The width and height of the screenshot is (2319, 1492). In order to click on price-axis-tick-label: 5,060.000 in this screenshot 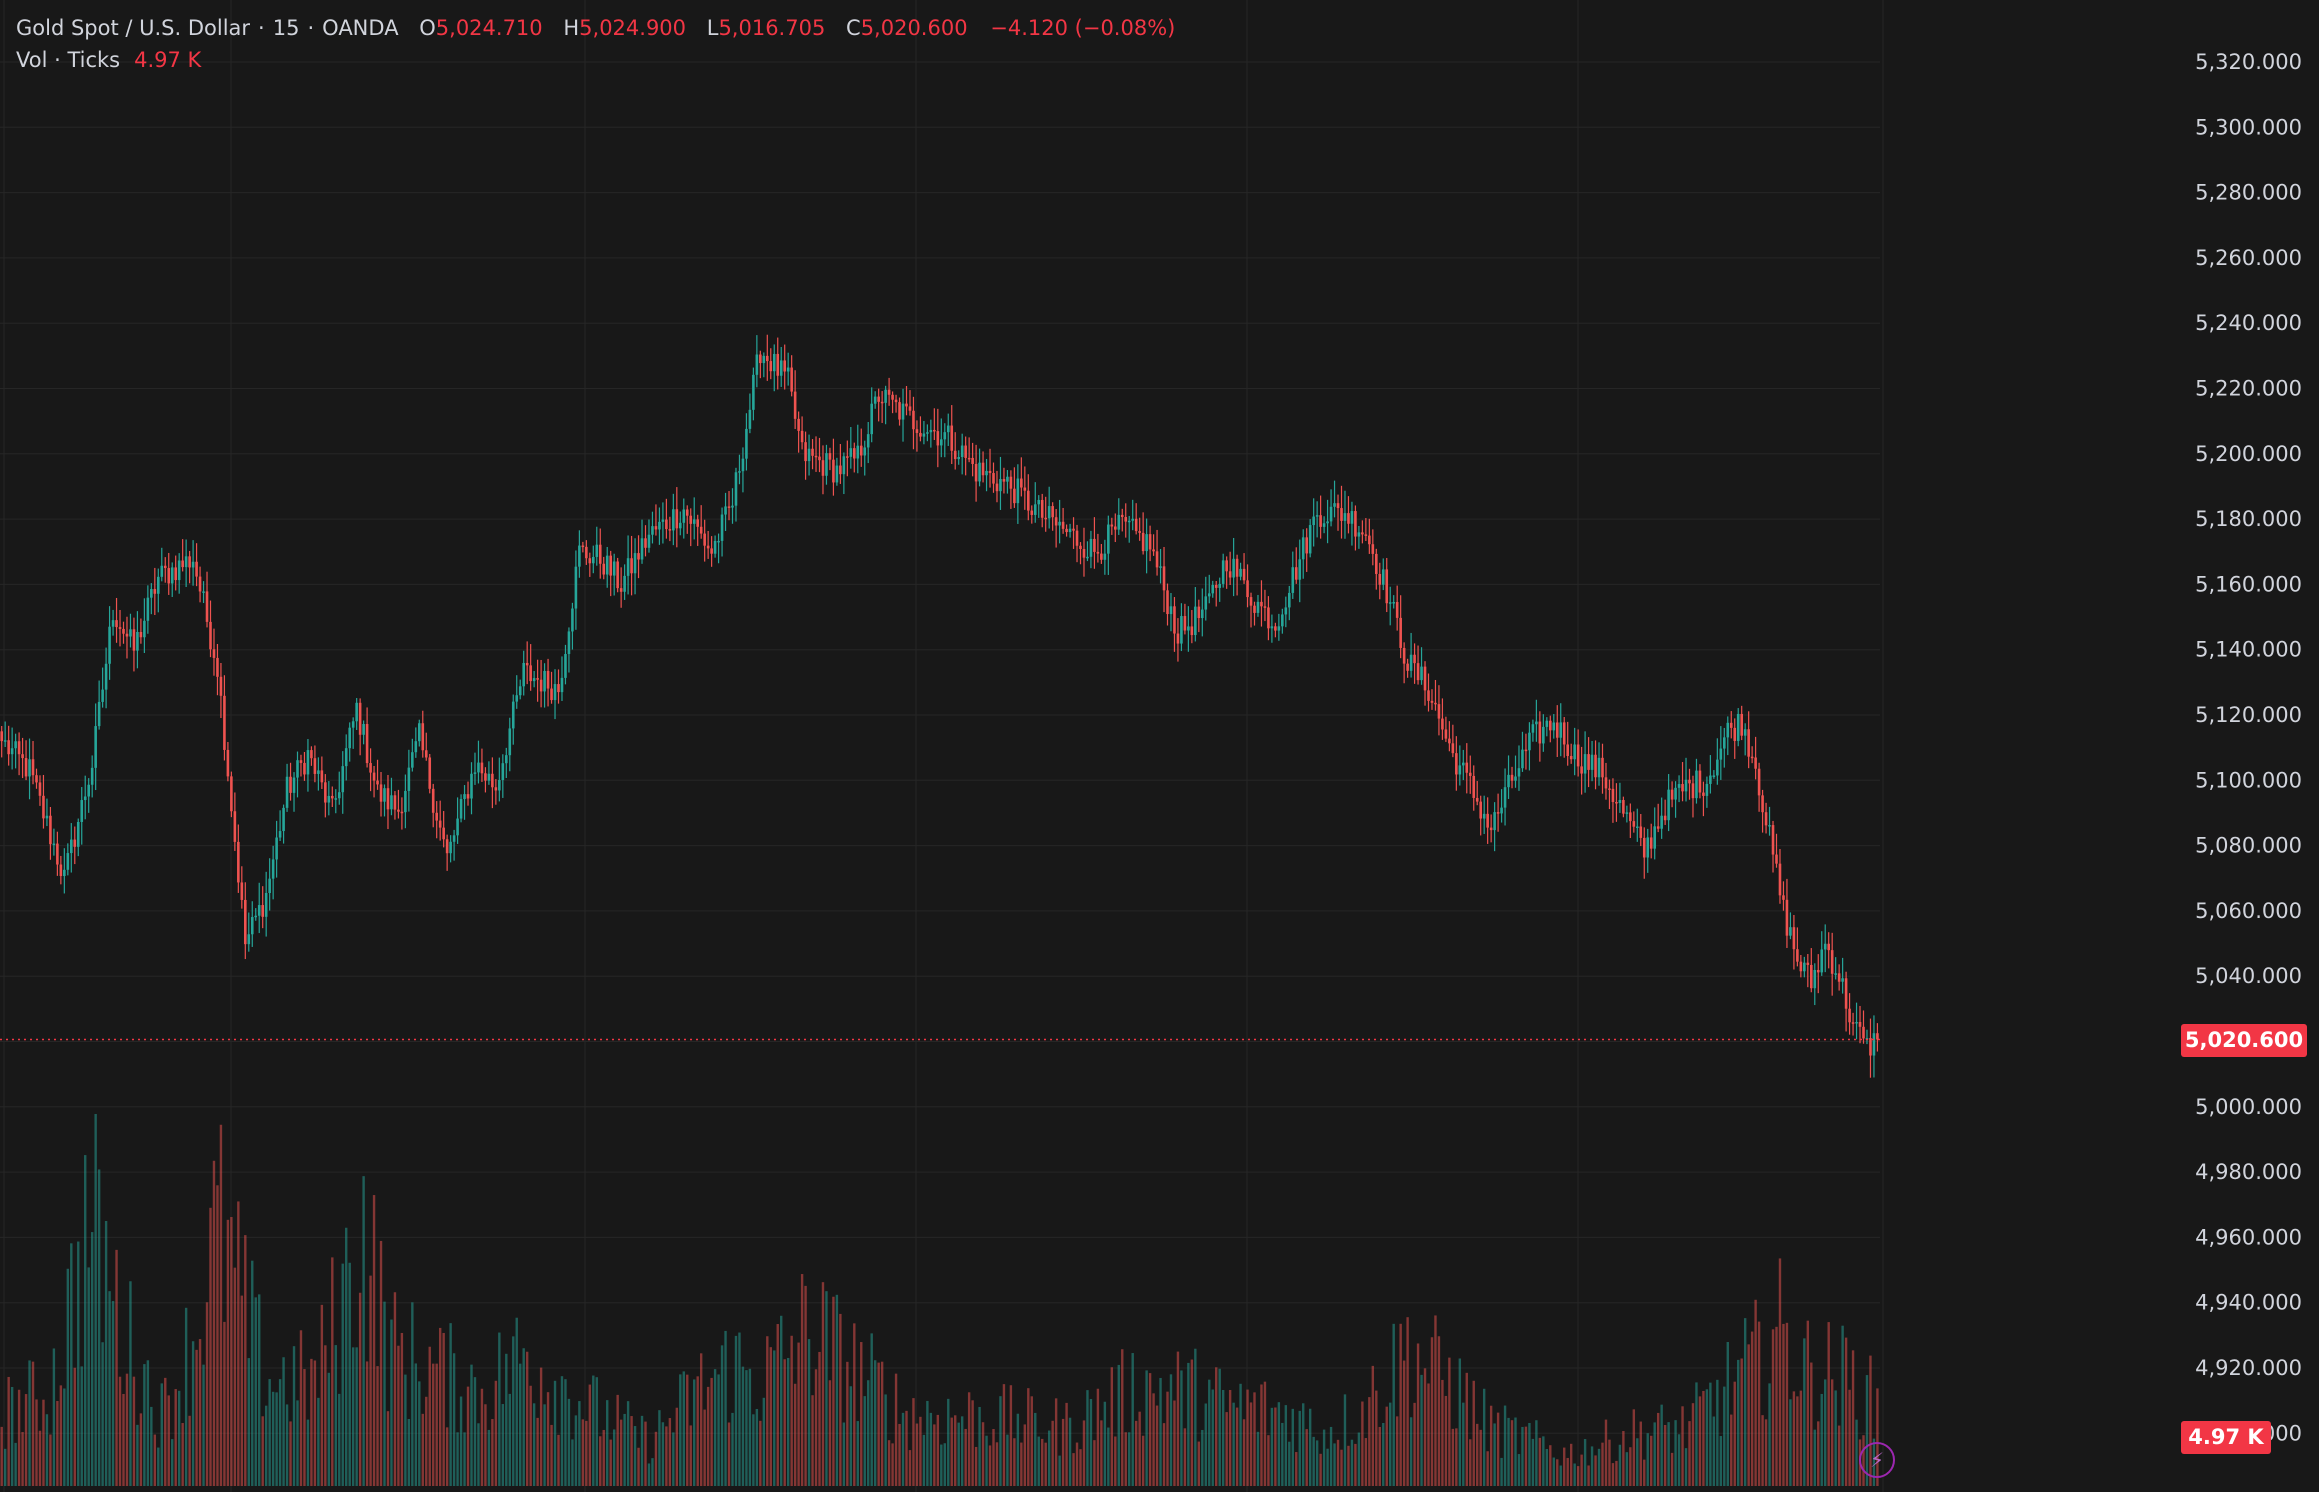, I will do `click(2248, 911)`.